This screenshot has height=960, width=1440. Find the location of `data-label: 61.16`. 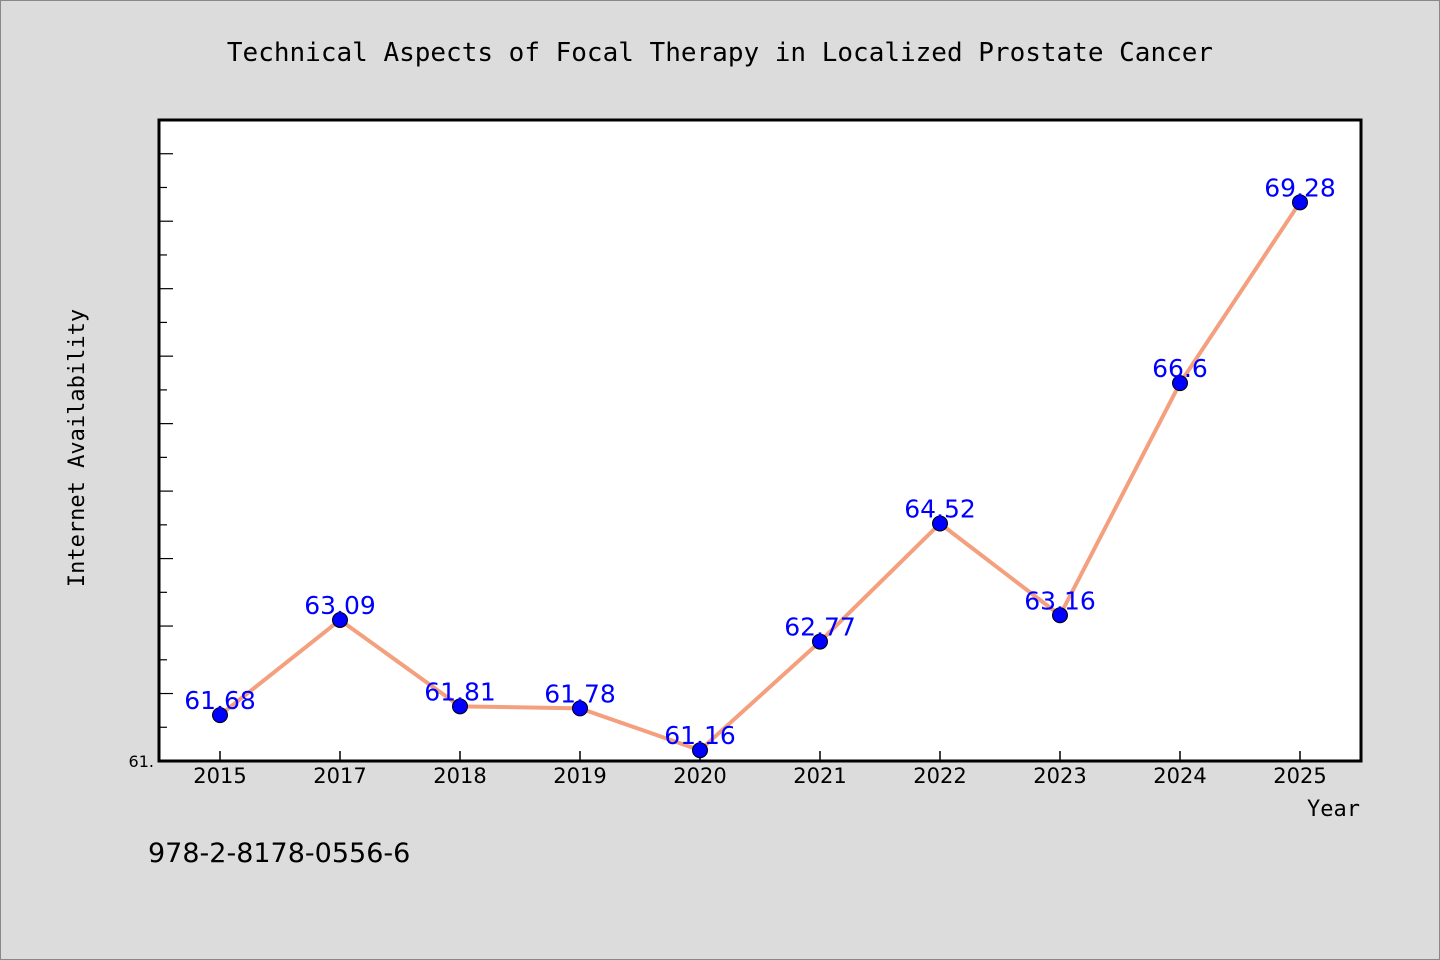

data-label: 61.16 is located at coordinates (700, 735).